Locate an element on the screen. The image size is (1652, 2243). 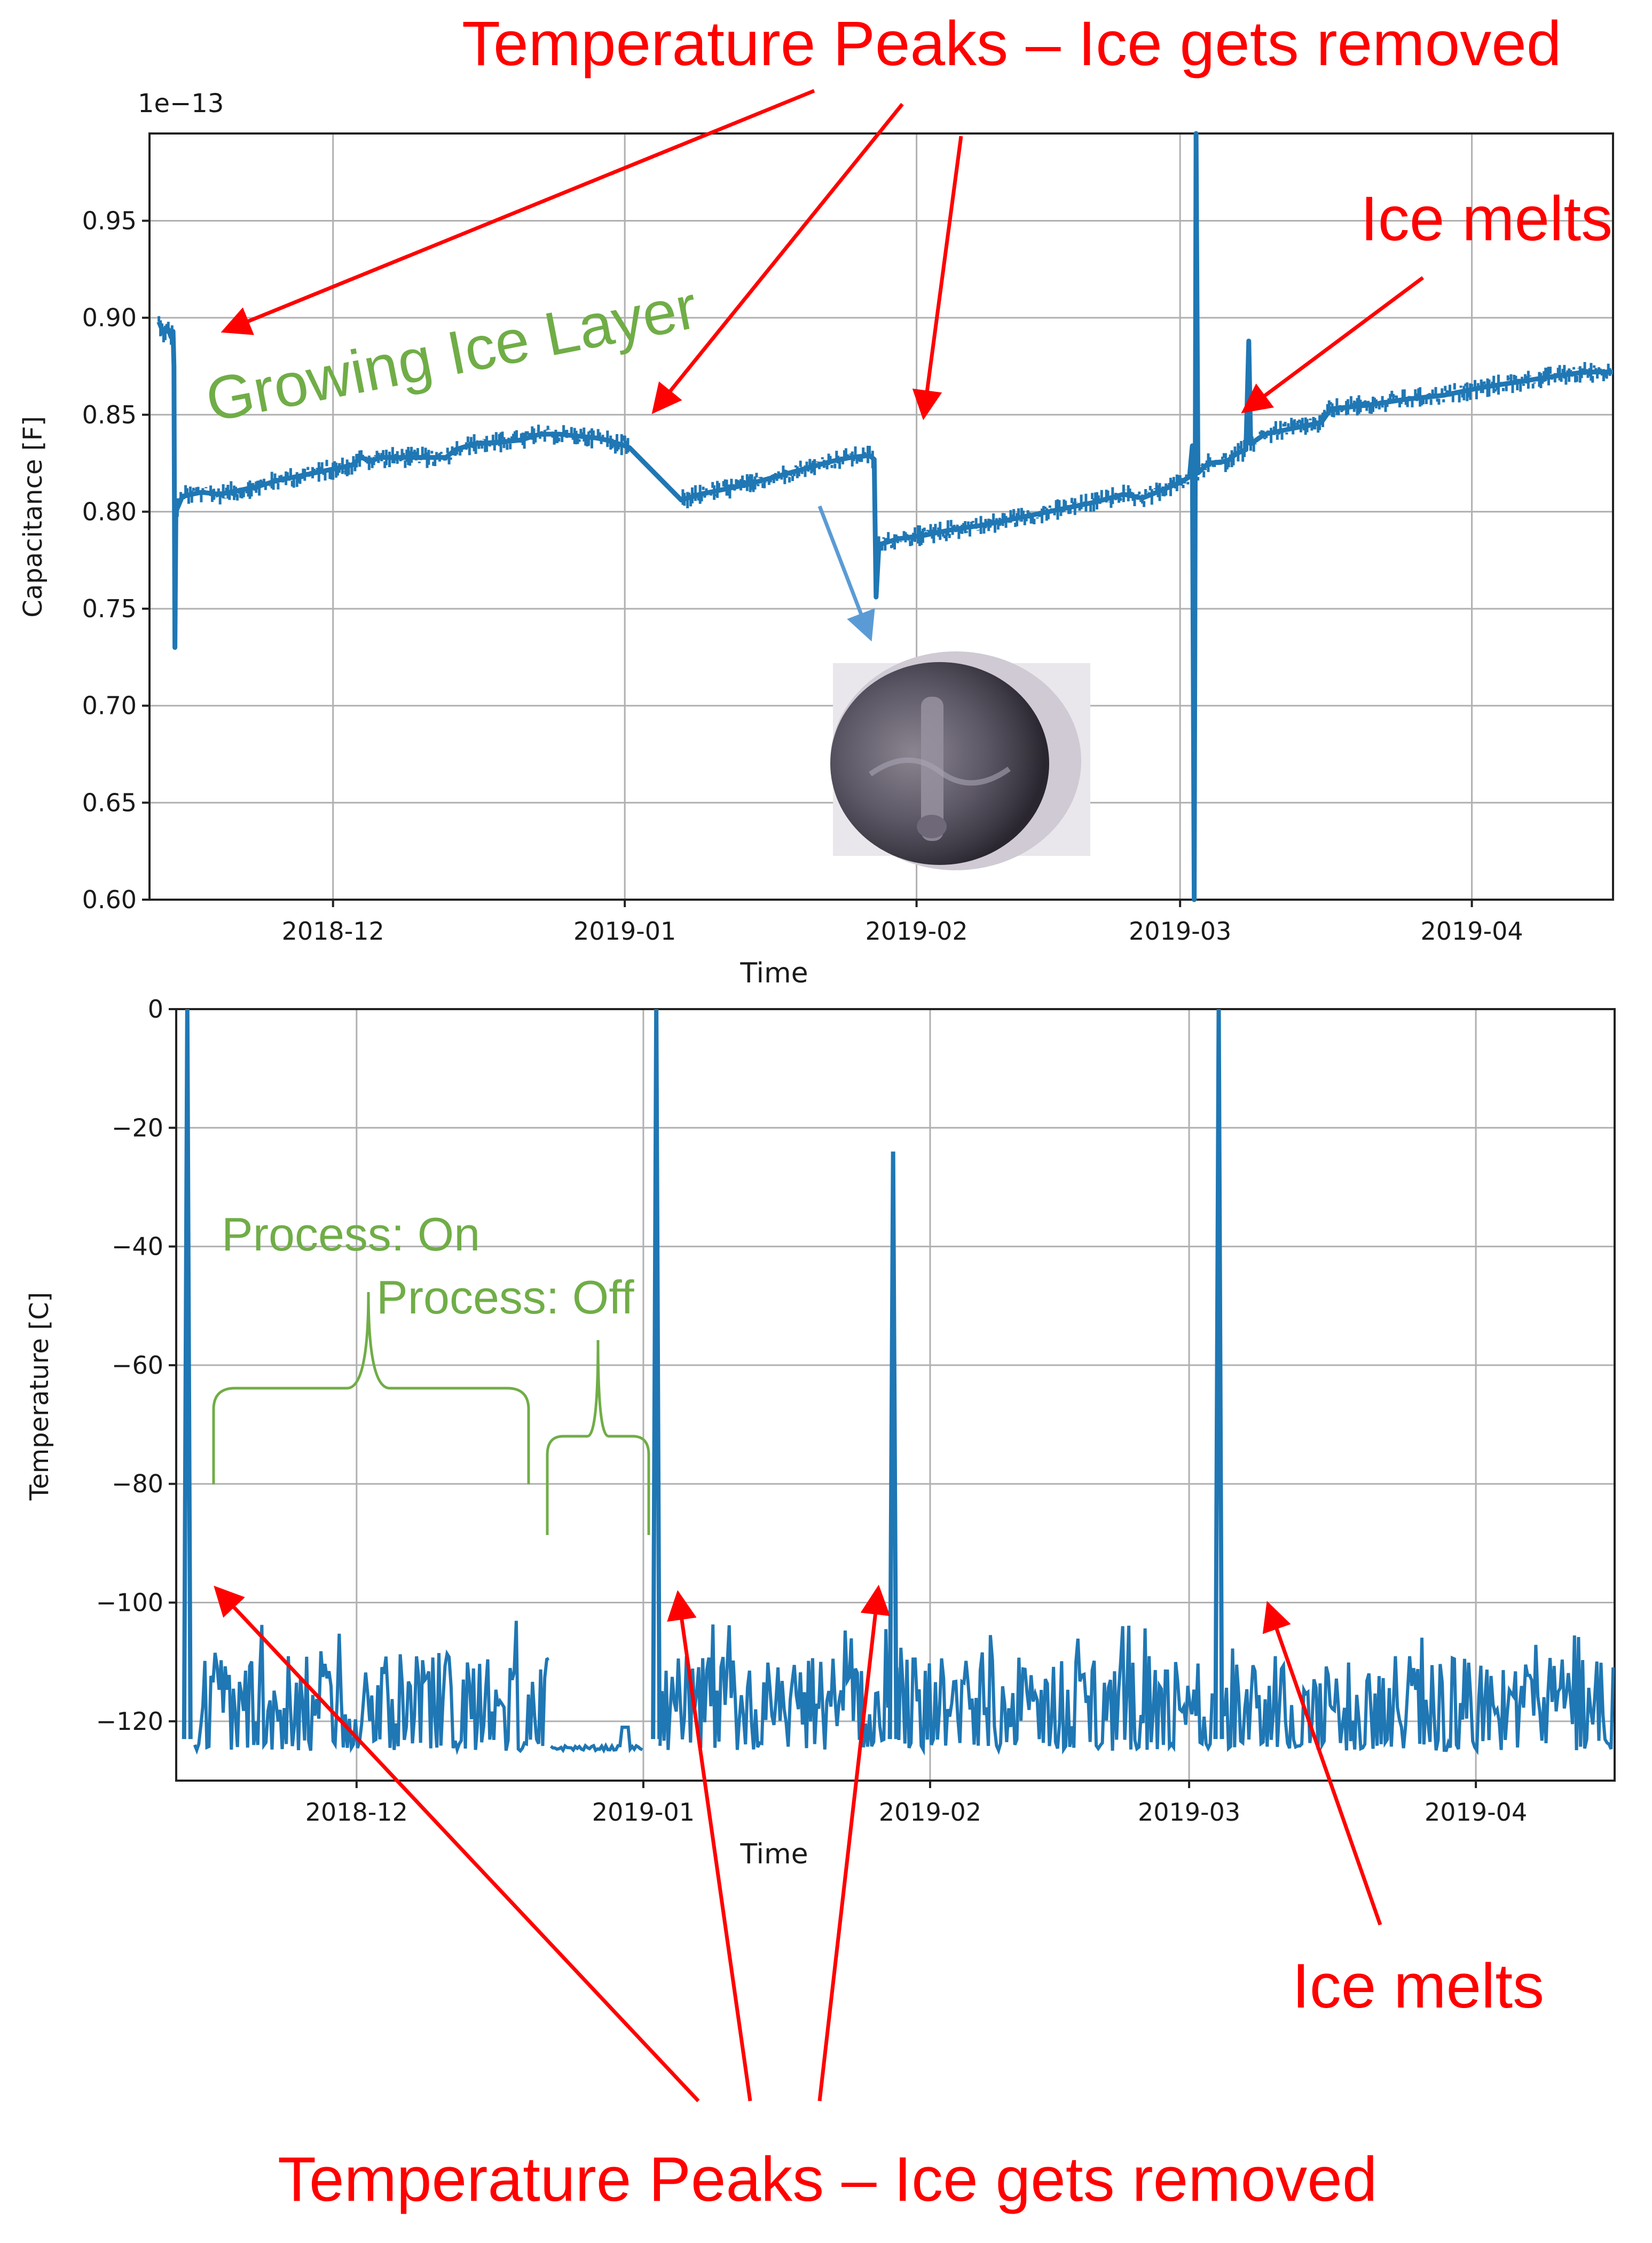
temperature-x-axis-label: Time is located at coordinates (774, 1854).